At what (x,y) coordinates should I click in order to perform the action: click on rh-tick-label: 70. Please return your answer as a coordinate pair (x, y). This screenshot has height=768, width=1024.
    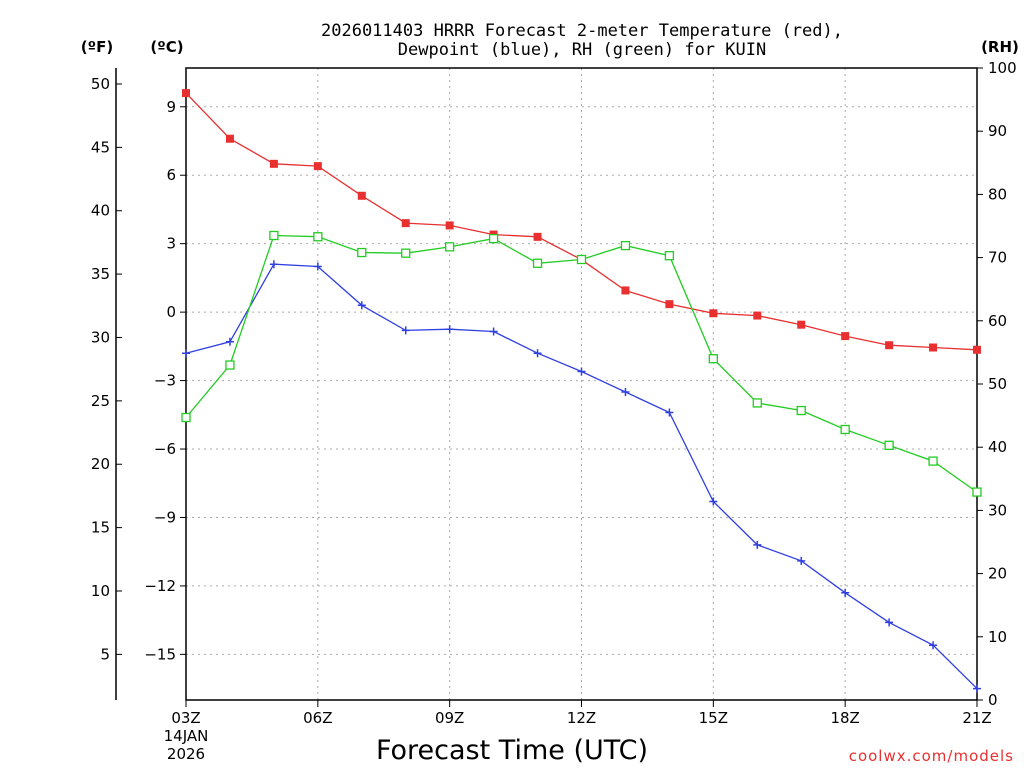
    Looking at the image, I should click on (997, 258).